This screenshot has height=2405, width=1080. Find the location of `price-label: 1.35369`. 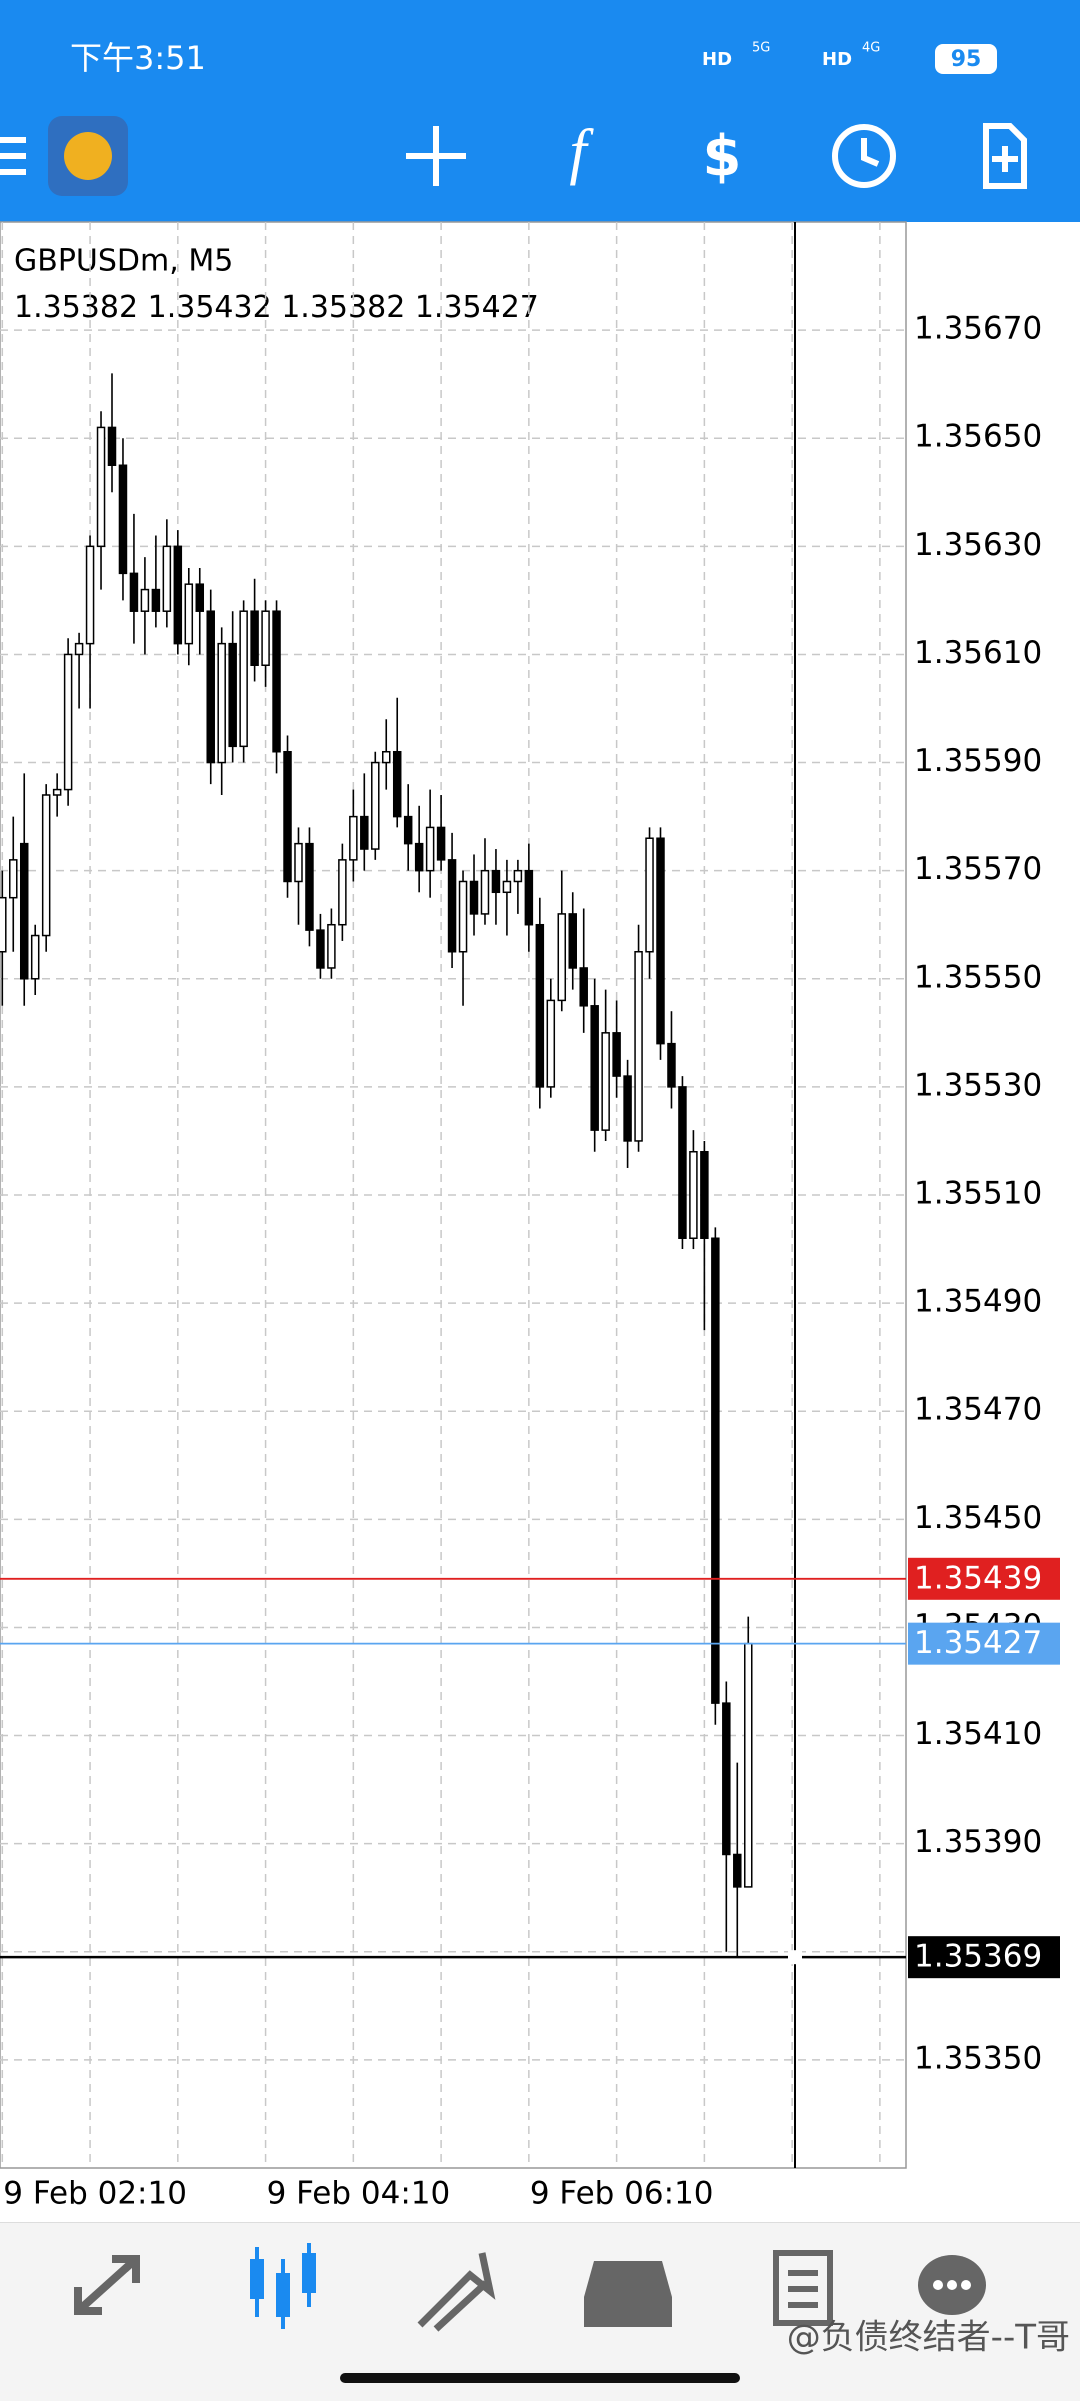

price-label: 1.35369 is located at coordinates (978, 1957).